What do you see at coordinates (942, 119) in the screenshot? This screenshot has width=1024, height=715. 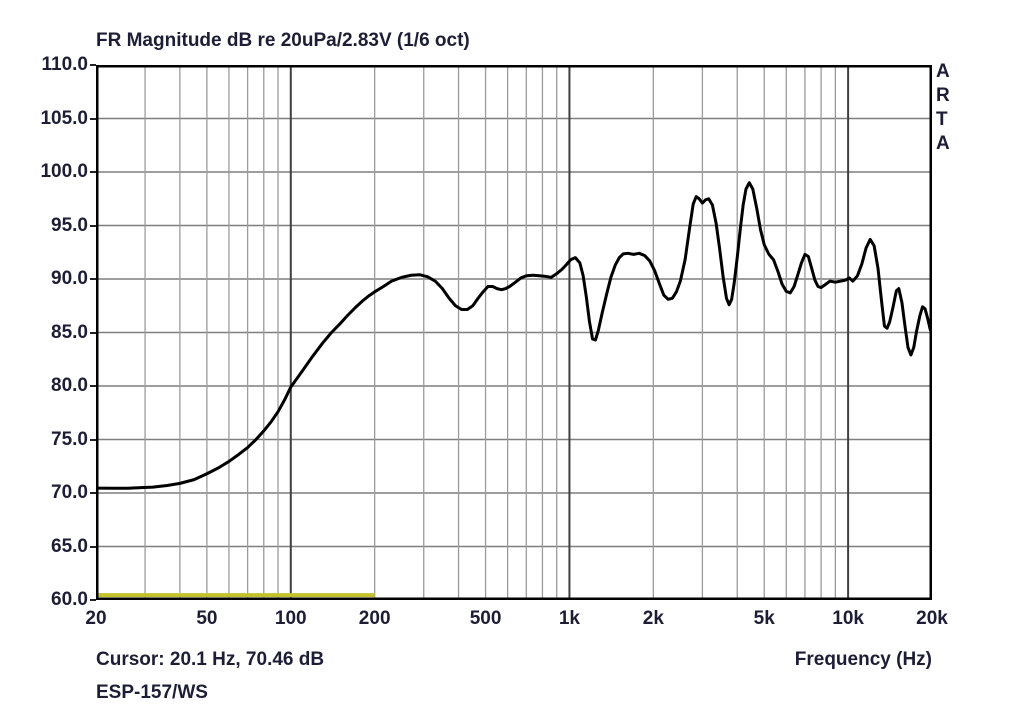 I see `watermark-letter: T` at bounding box center [942, 119].